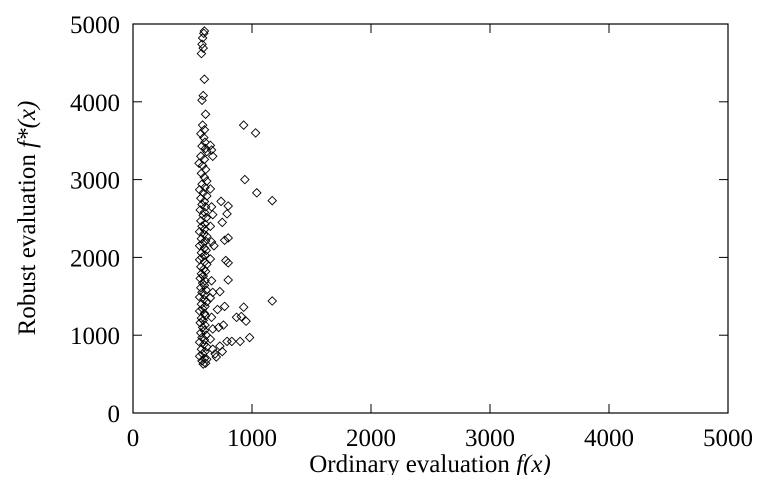 This screenshot has height=480, width=763. What do you see at coordinates (430, 463) in the screenshot?
I see `x-axis-label: Ordinary evaluation f(x)` at bounding box center [430, 463].